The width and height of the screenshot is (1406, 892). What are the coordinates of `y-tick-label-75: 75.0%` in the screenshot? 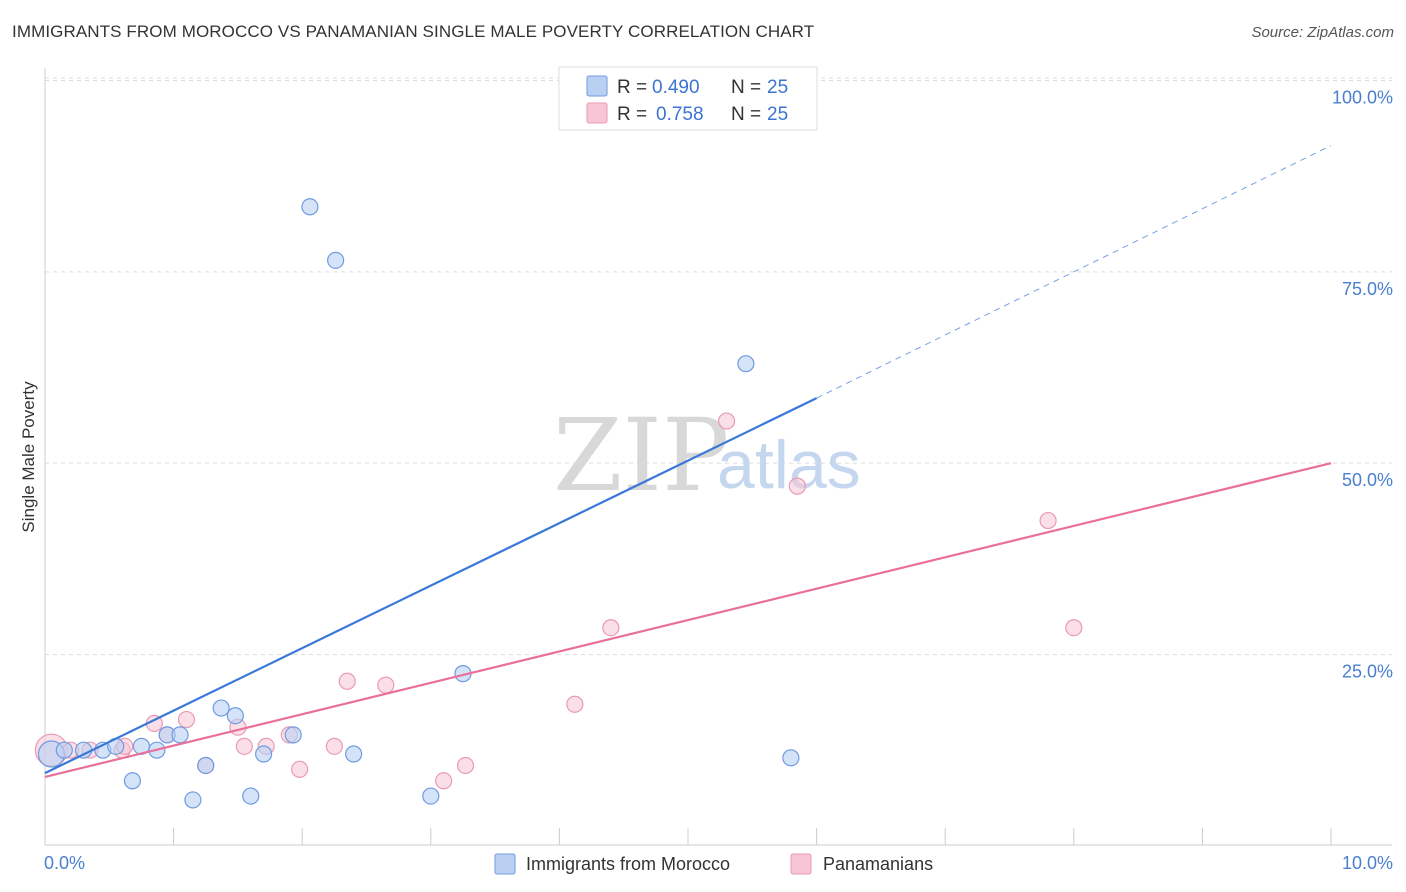 It's located at (1367, 289).